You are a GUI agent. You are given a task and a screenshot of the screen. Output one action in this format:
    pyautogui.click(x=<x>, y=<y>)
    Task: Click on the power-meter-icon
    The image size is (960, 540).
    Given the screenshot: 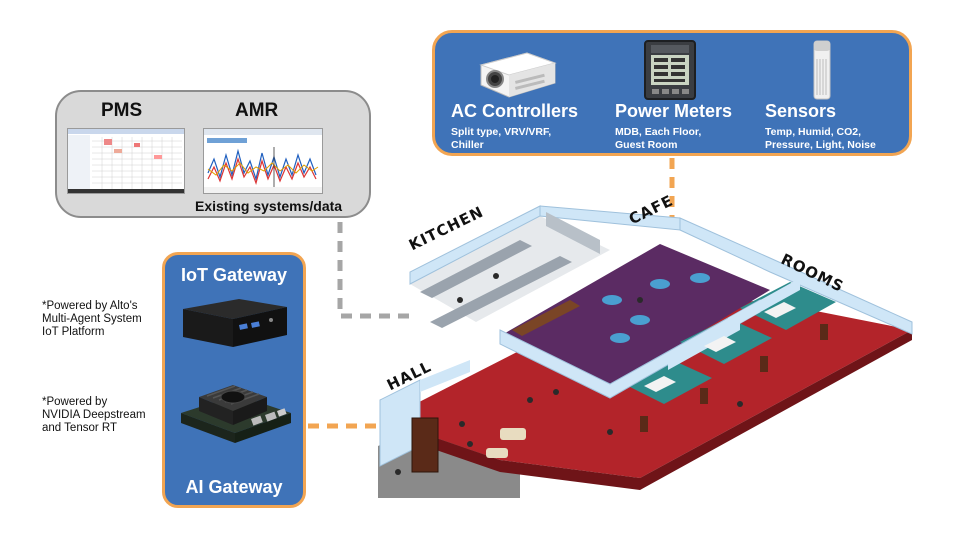 What is the action you would take?
    pyautogui.click(x=670, y=70)
    